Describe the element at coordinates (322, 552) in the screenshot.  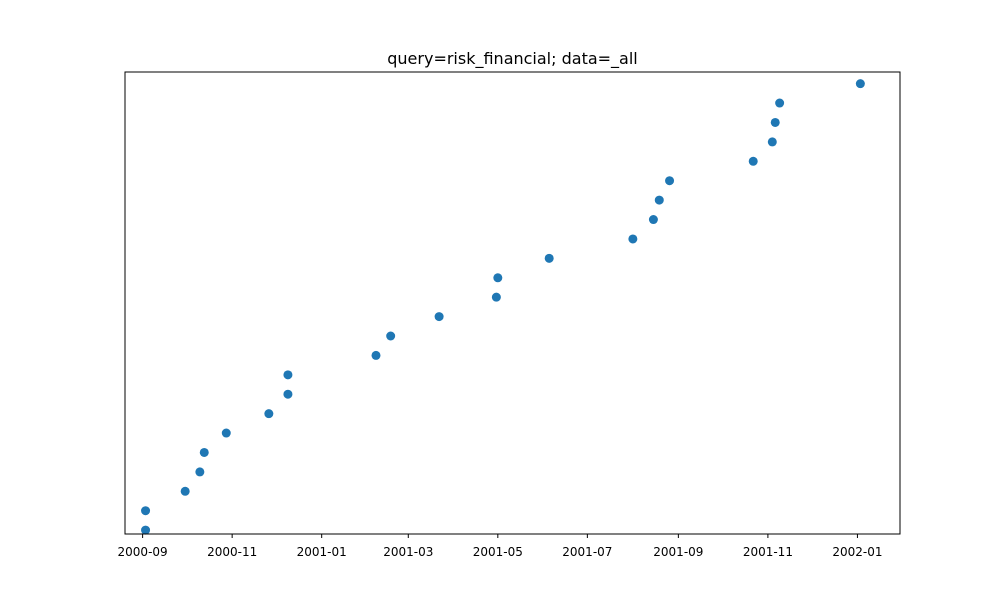
I see `x-tick-label: 2001-01` at that location.